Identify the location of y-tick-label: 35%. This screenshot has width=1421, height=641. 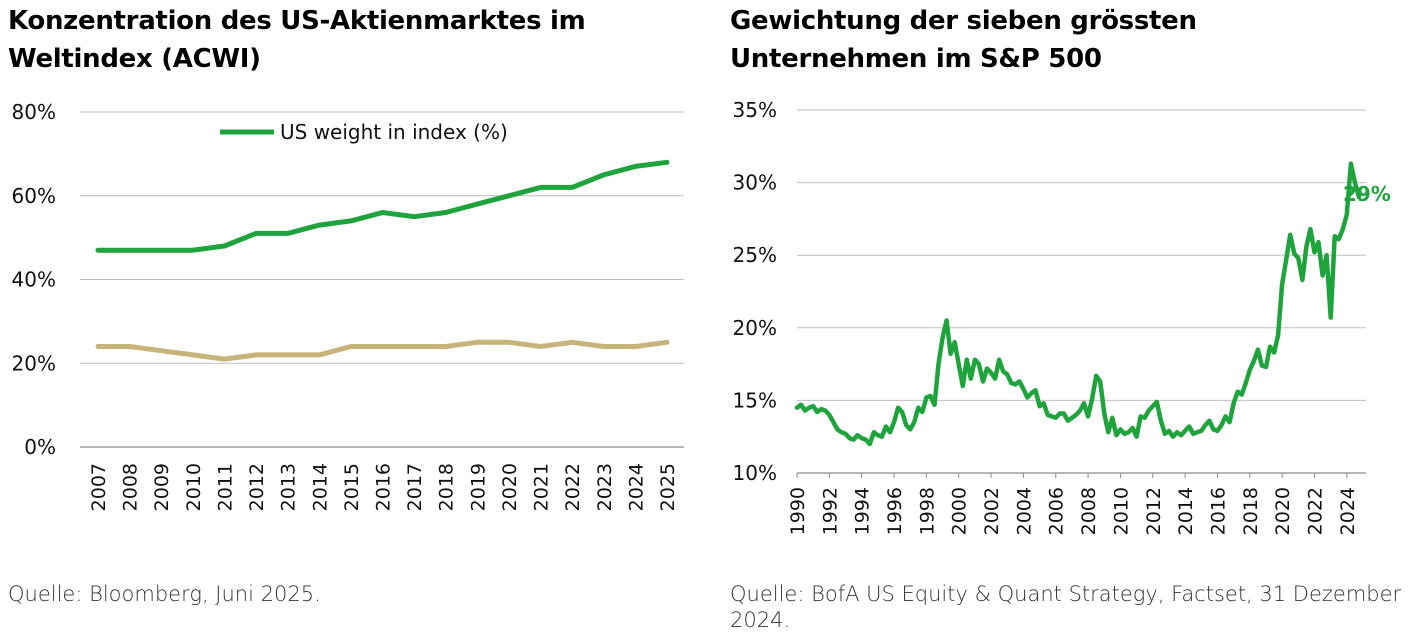
(755, 110).